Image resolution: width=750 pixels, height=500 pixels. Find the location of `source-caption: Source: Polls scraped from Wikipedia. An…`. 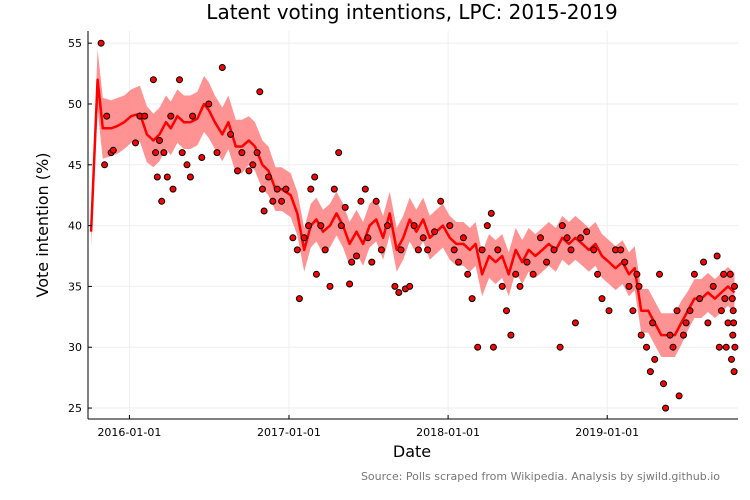

source-caption: Source: Polls scraped from Wikipedia. An… is located at coordinates (540, 476).